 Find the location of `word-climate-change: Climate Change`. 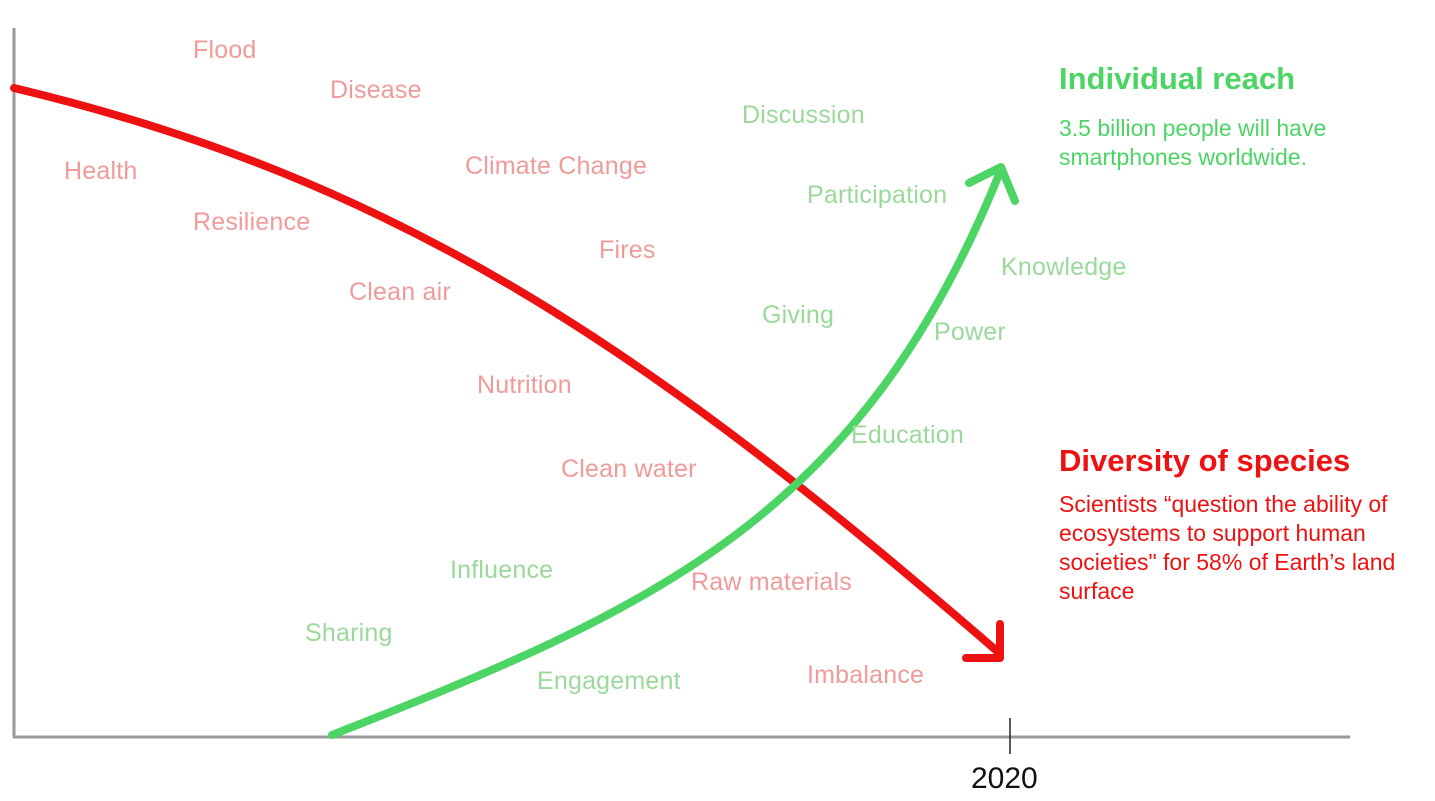

word-climate-change: Climate Change is located at coordinates (556, 166).